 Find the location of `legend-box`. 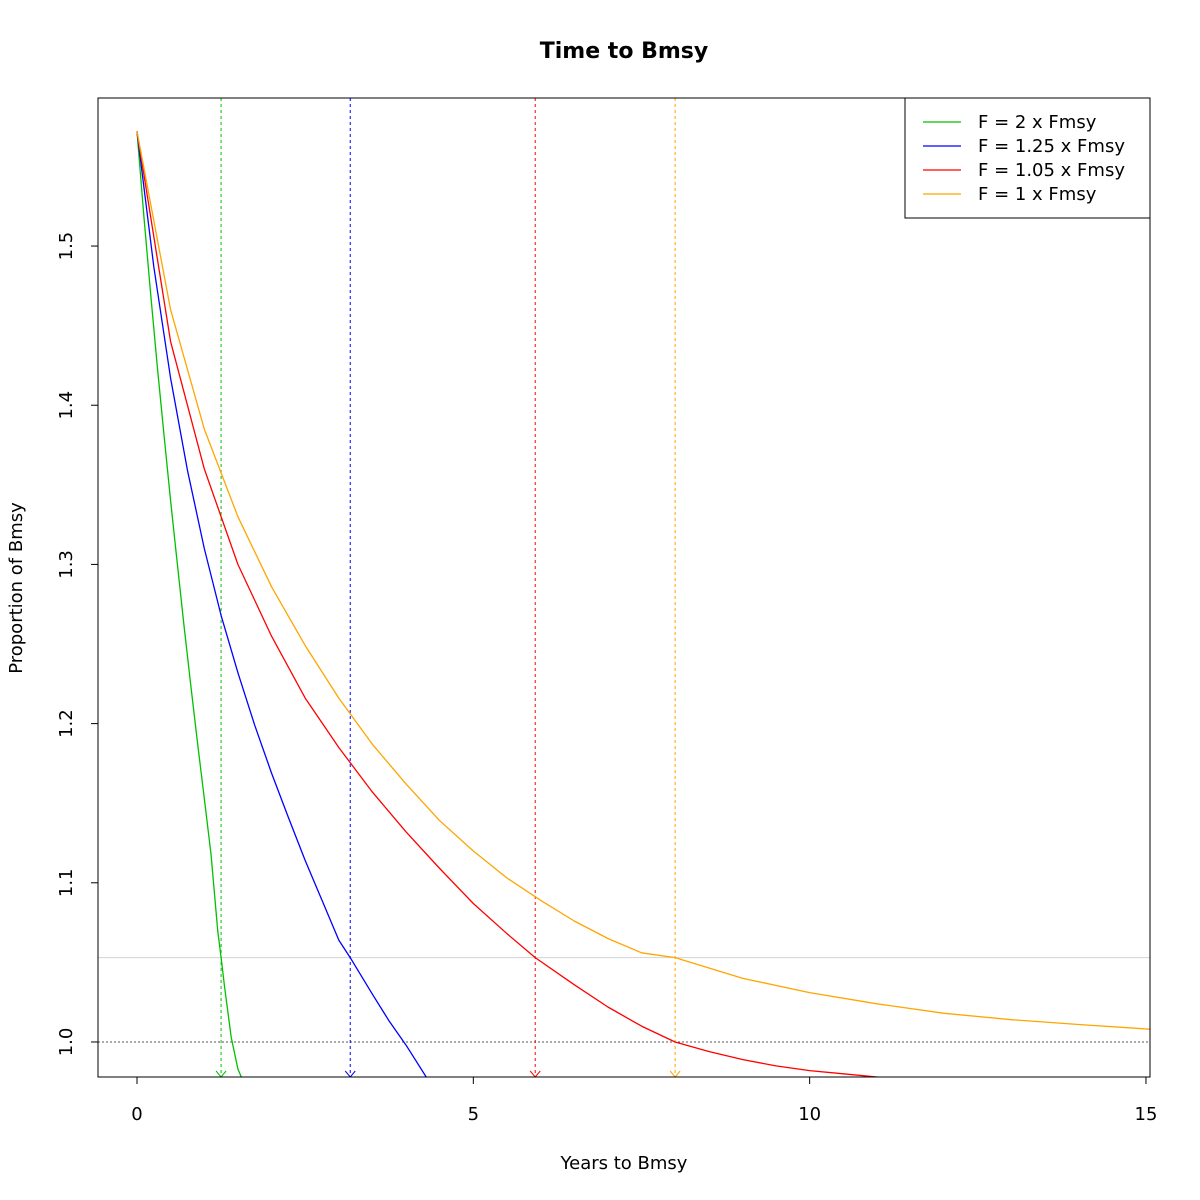

legend-box is located at coordinates (1027, 158).